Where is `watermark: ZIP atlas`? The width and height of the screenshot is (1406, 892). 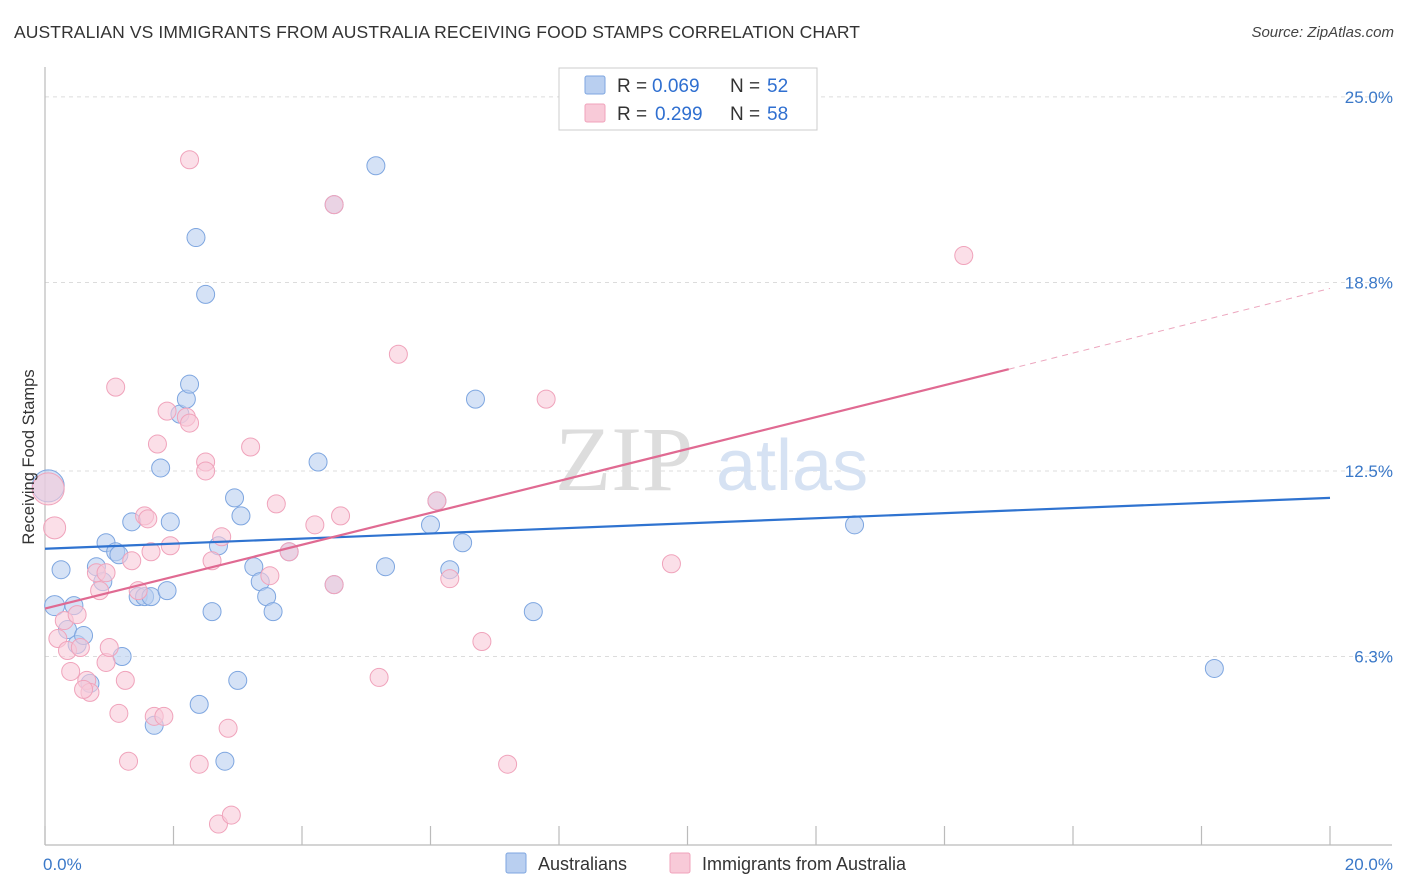
watermark: ZIP atlas is located at coordinates (711, 459).